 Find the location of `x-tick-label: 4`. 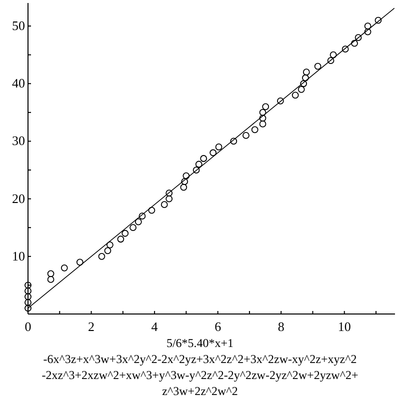

x-tick-label: 4 is located at coordinates (154, 326).